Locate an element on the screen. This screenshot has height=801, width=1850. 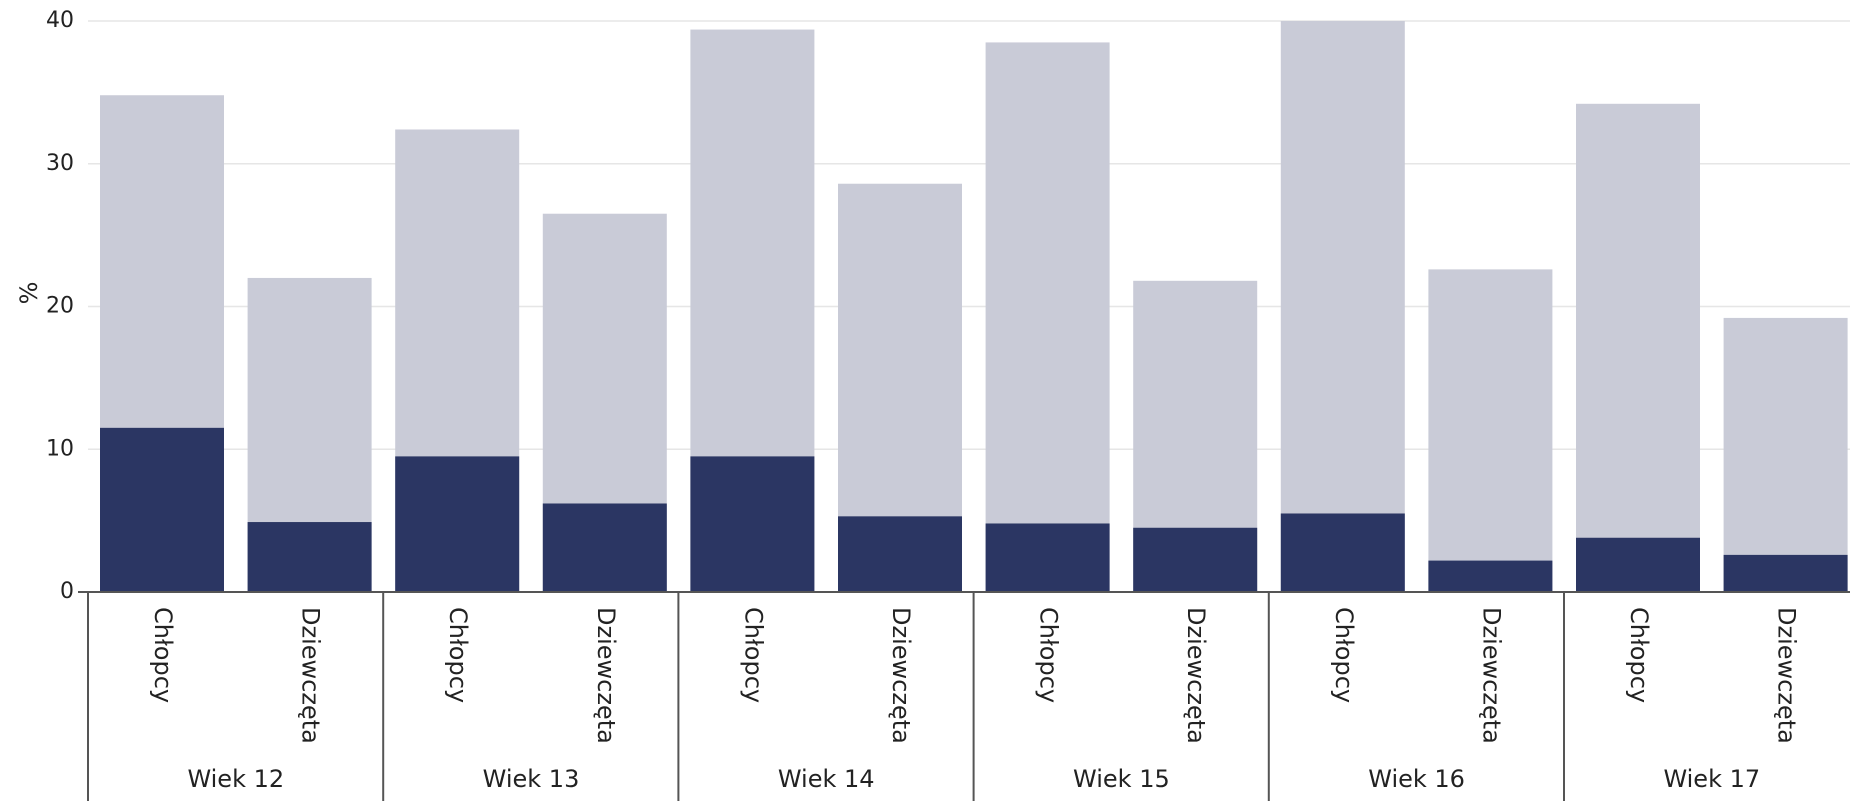
y-tick-label: 0 is located at coordinates (67, 591).